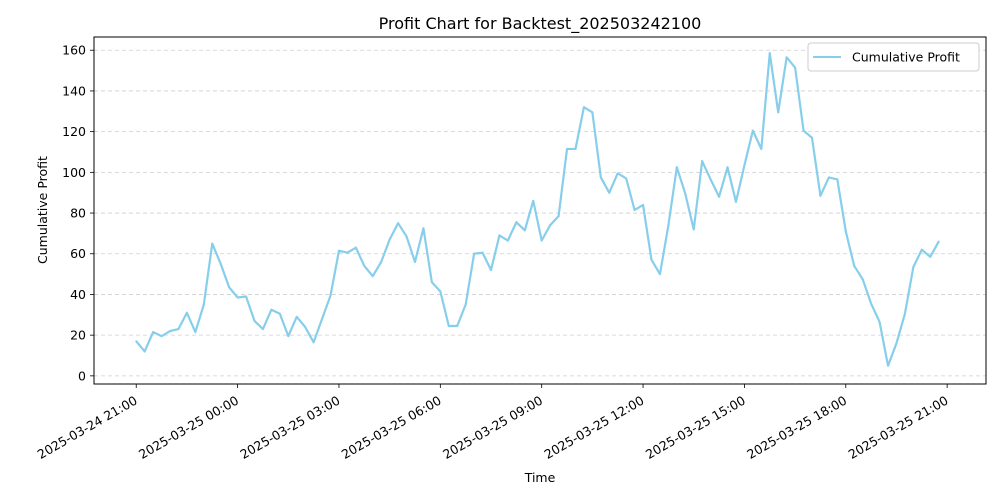  I want to click on y-tick-label: 120, so click(74, 131).